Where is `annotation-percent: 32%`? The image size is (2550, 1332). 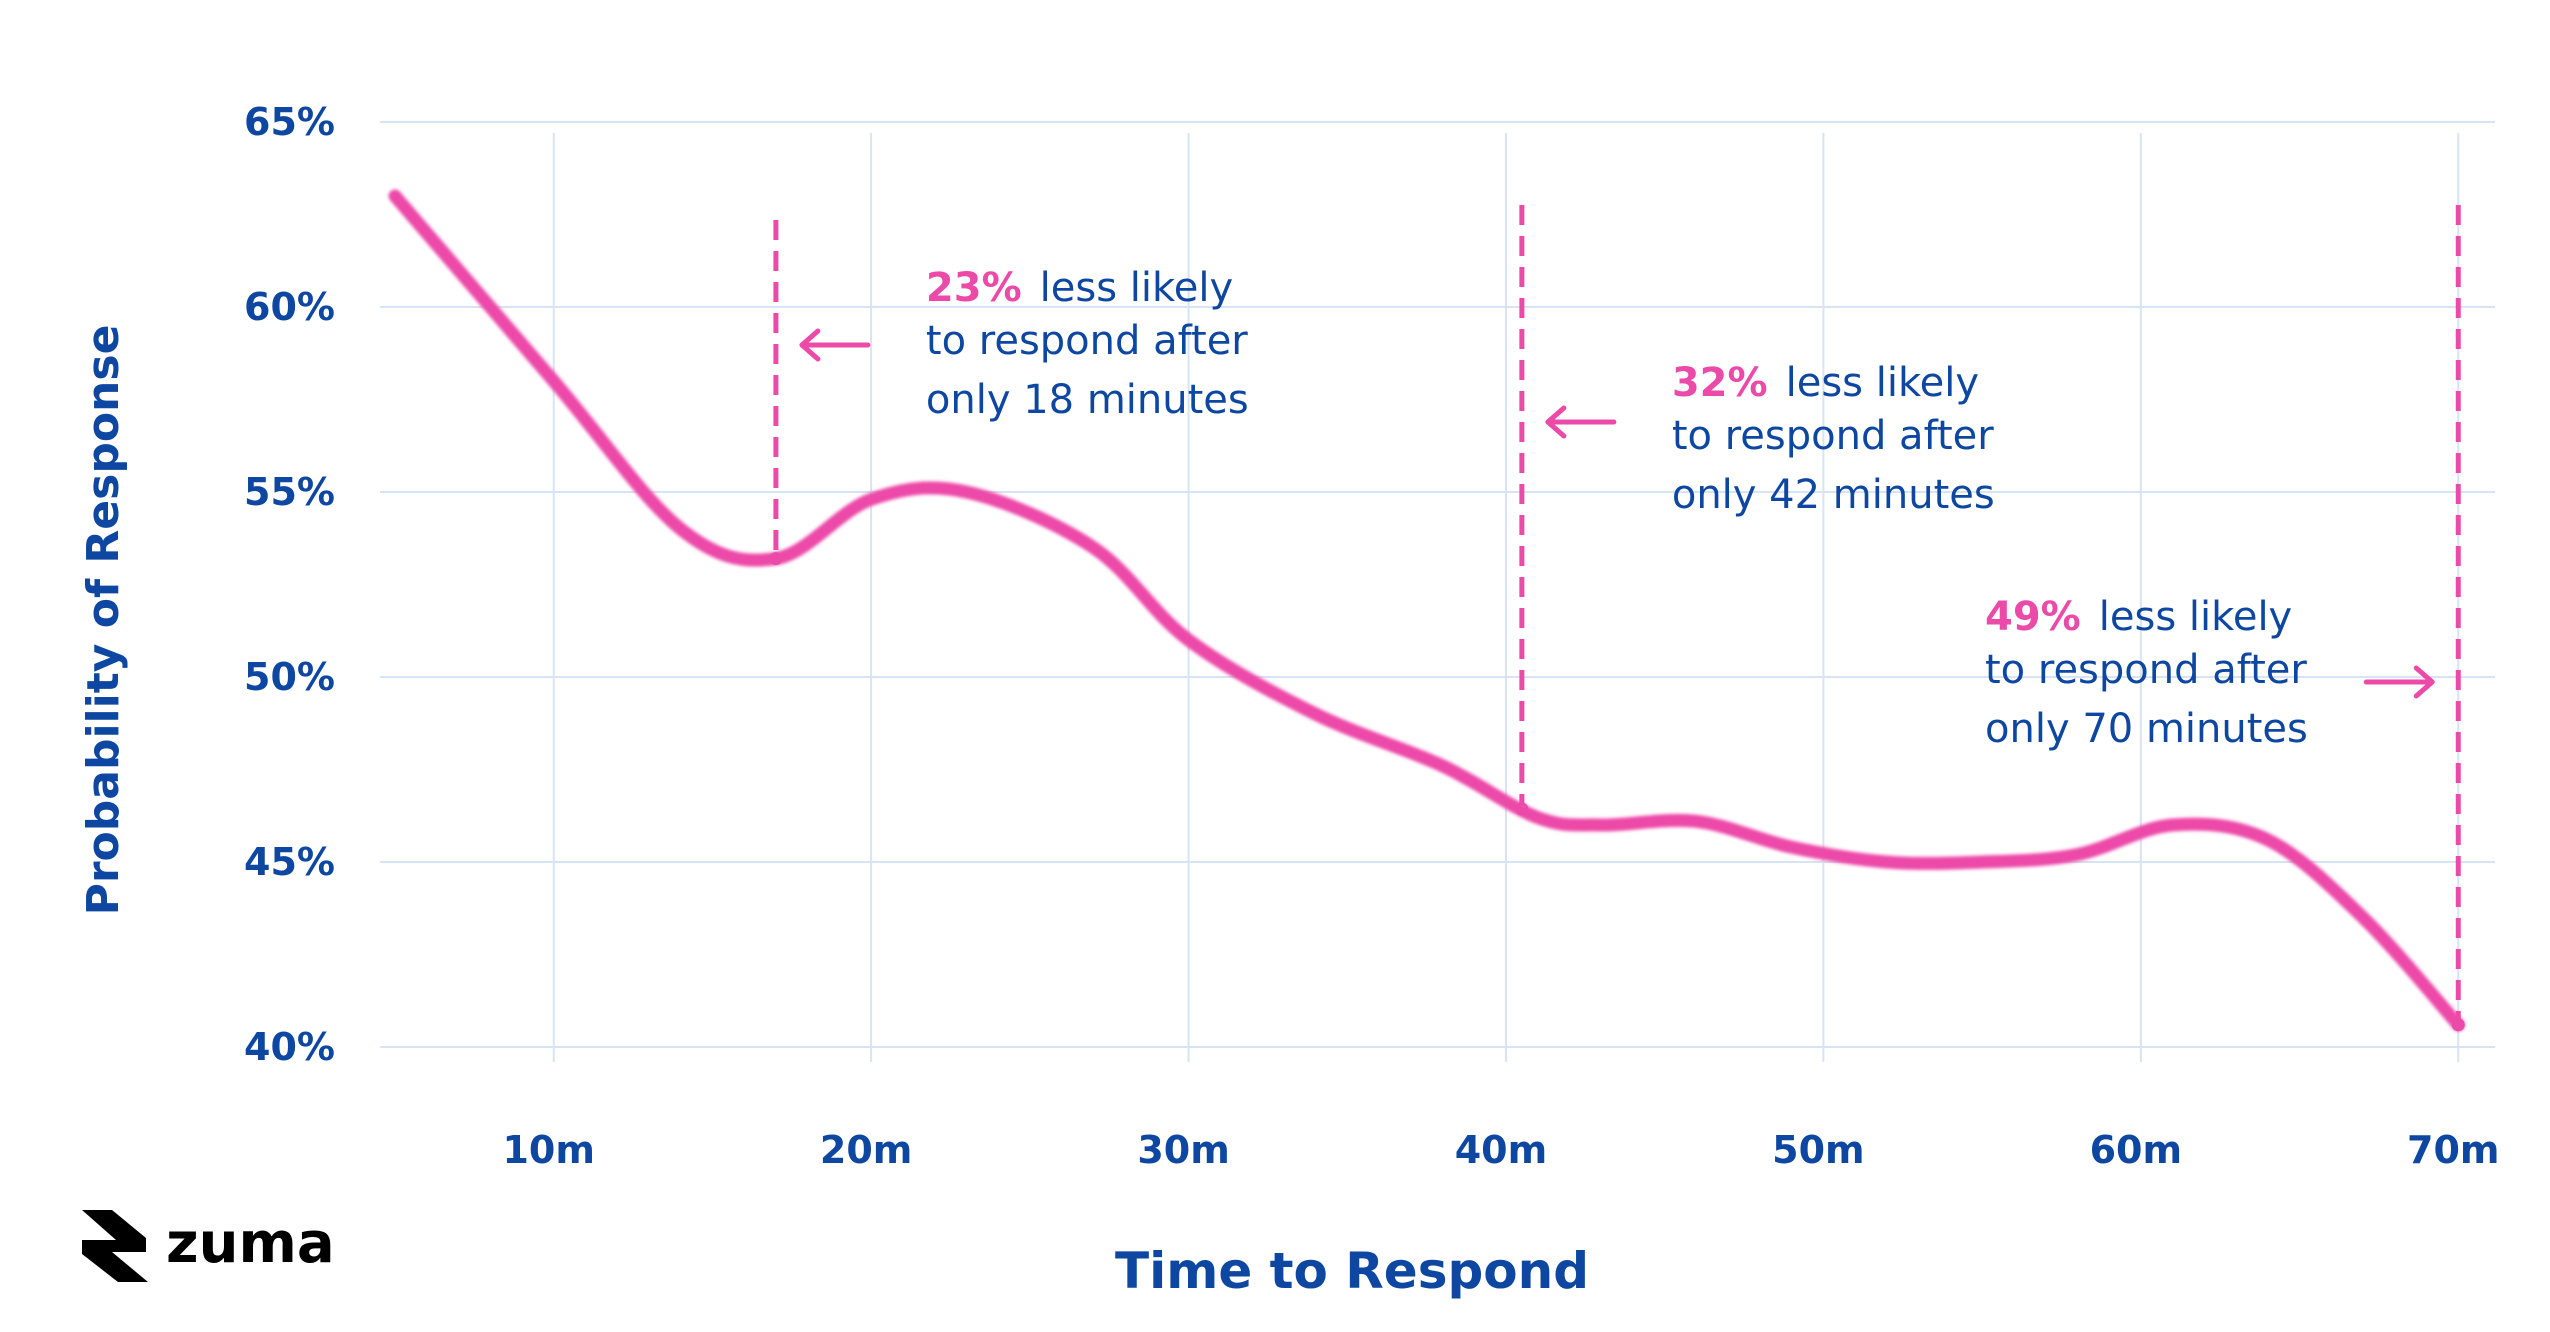
annotation-percent: 32% is located at coordinates (1720, 383).